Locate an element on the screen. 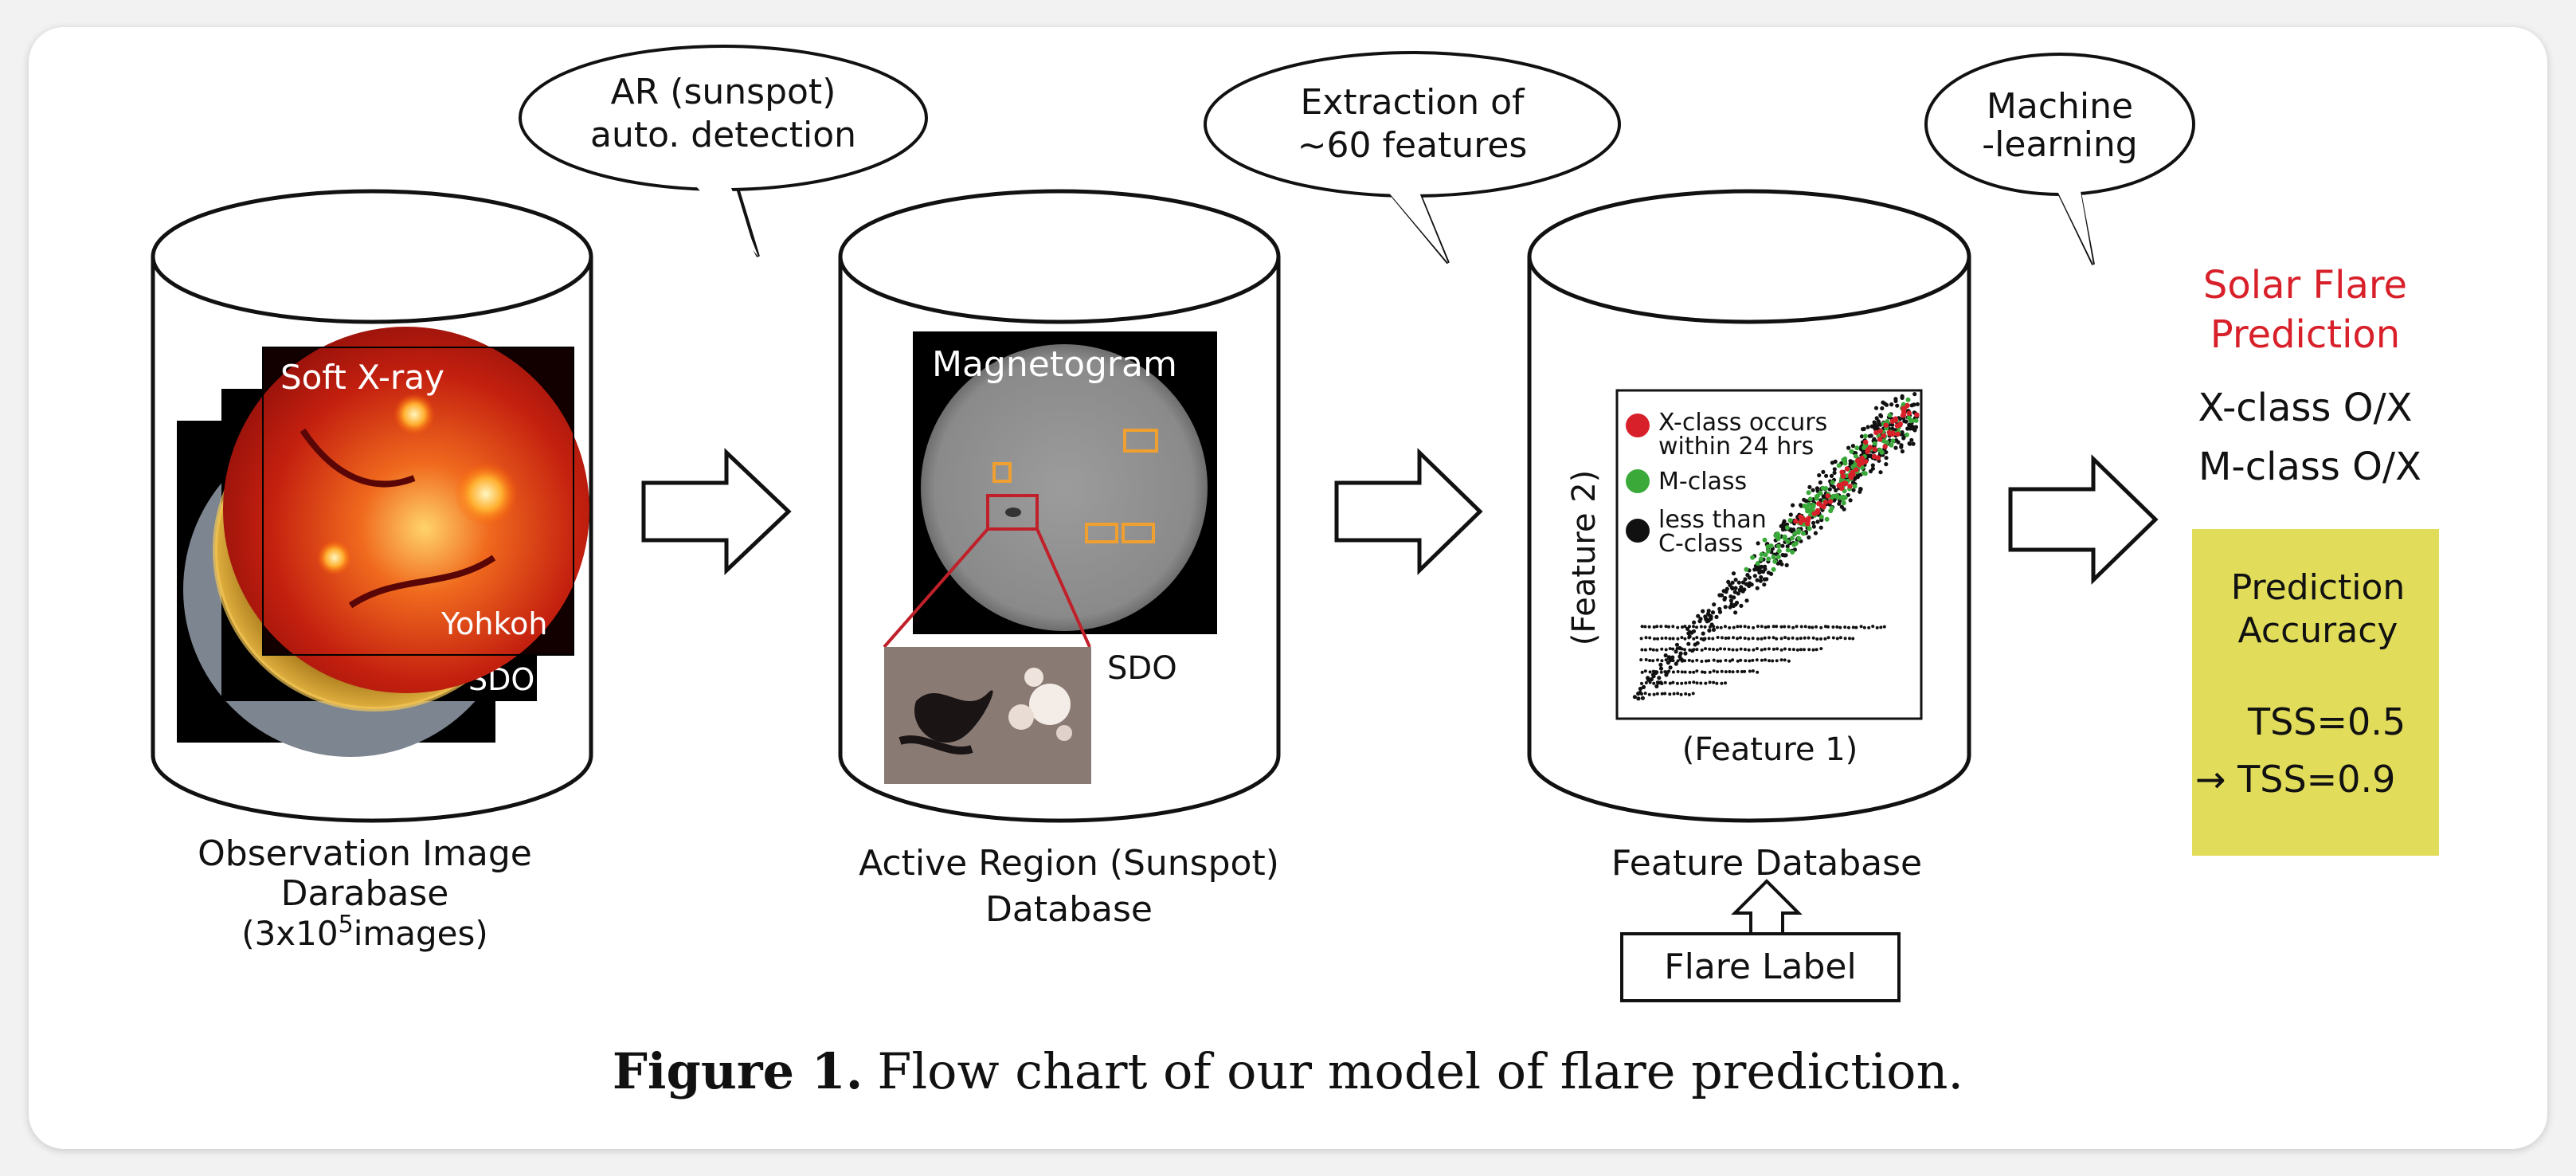 This screenshot has width=2576, height=1176. active-region-box is located at coordinates (1002, 472).